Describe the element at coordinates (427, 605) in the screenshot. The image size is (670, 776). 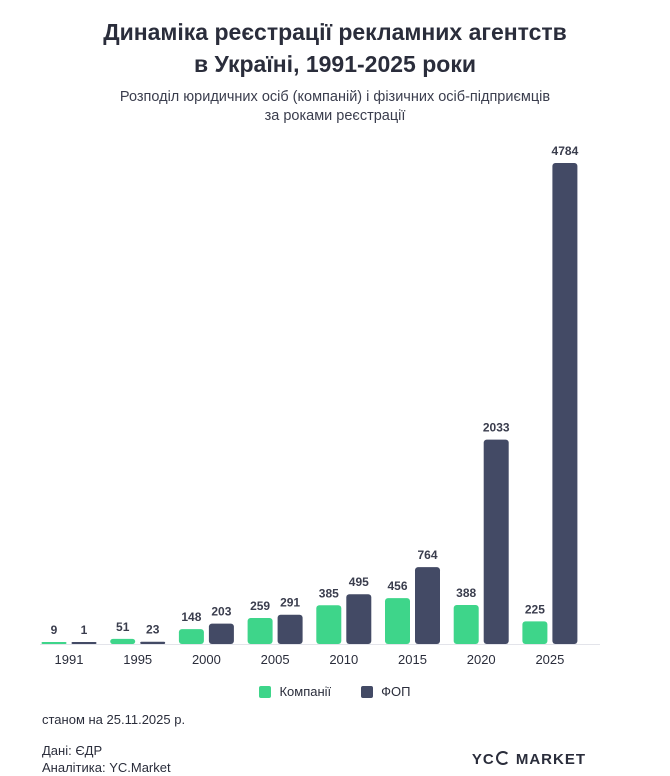
I see `bar-fop-2015` at that location.